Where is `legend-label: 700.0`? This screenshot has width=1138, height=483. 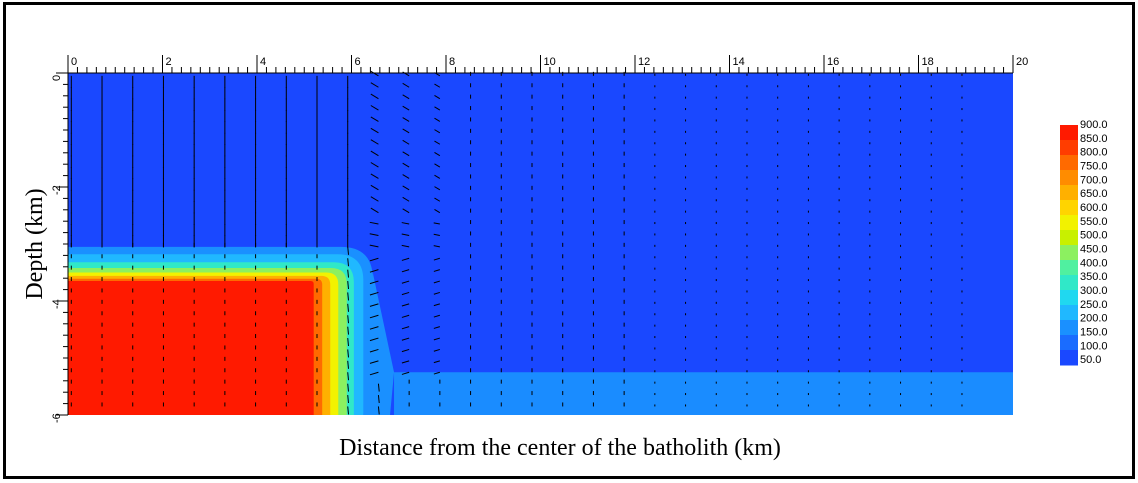 legend-label: 700.0 is located at coordinates (1094, 180).